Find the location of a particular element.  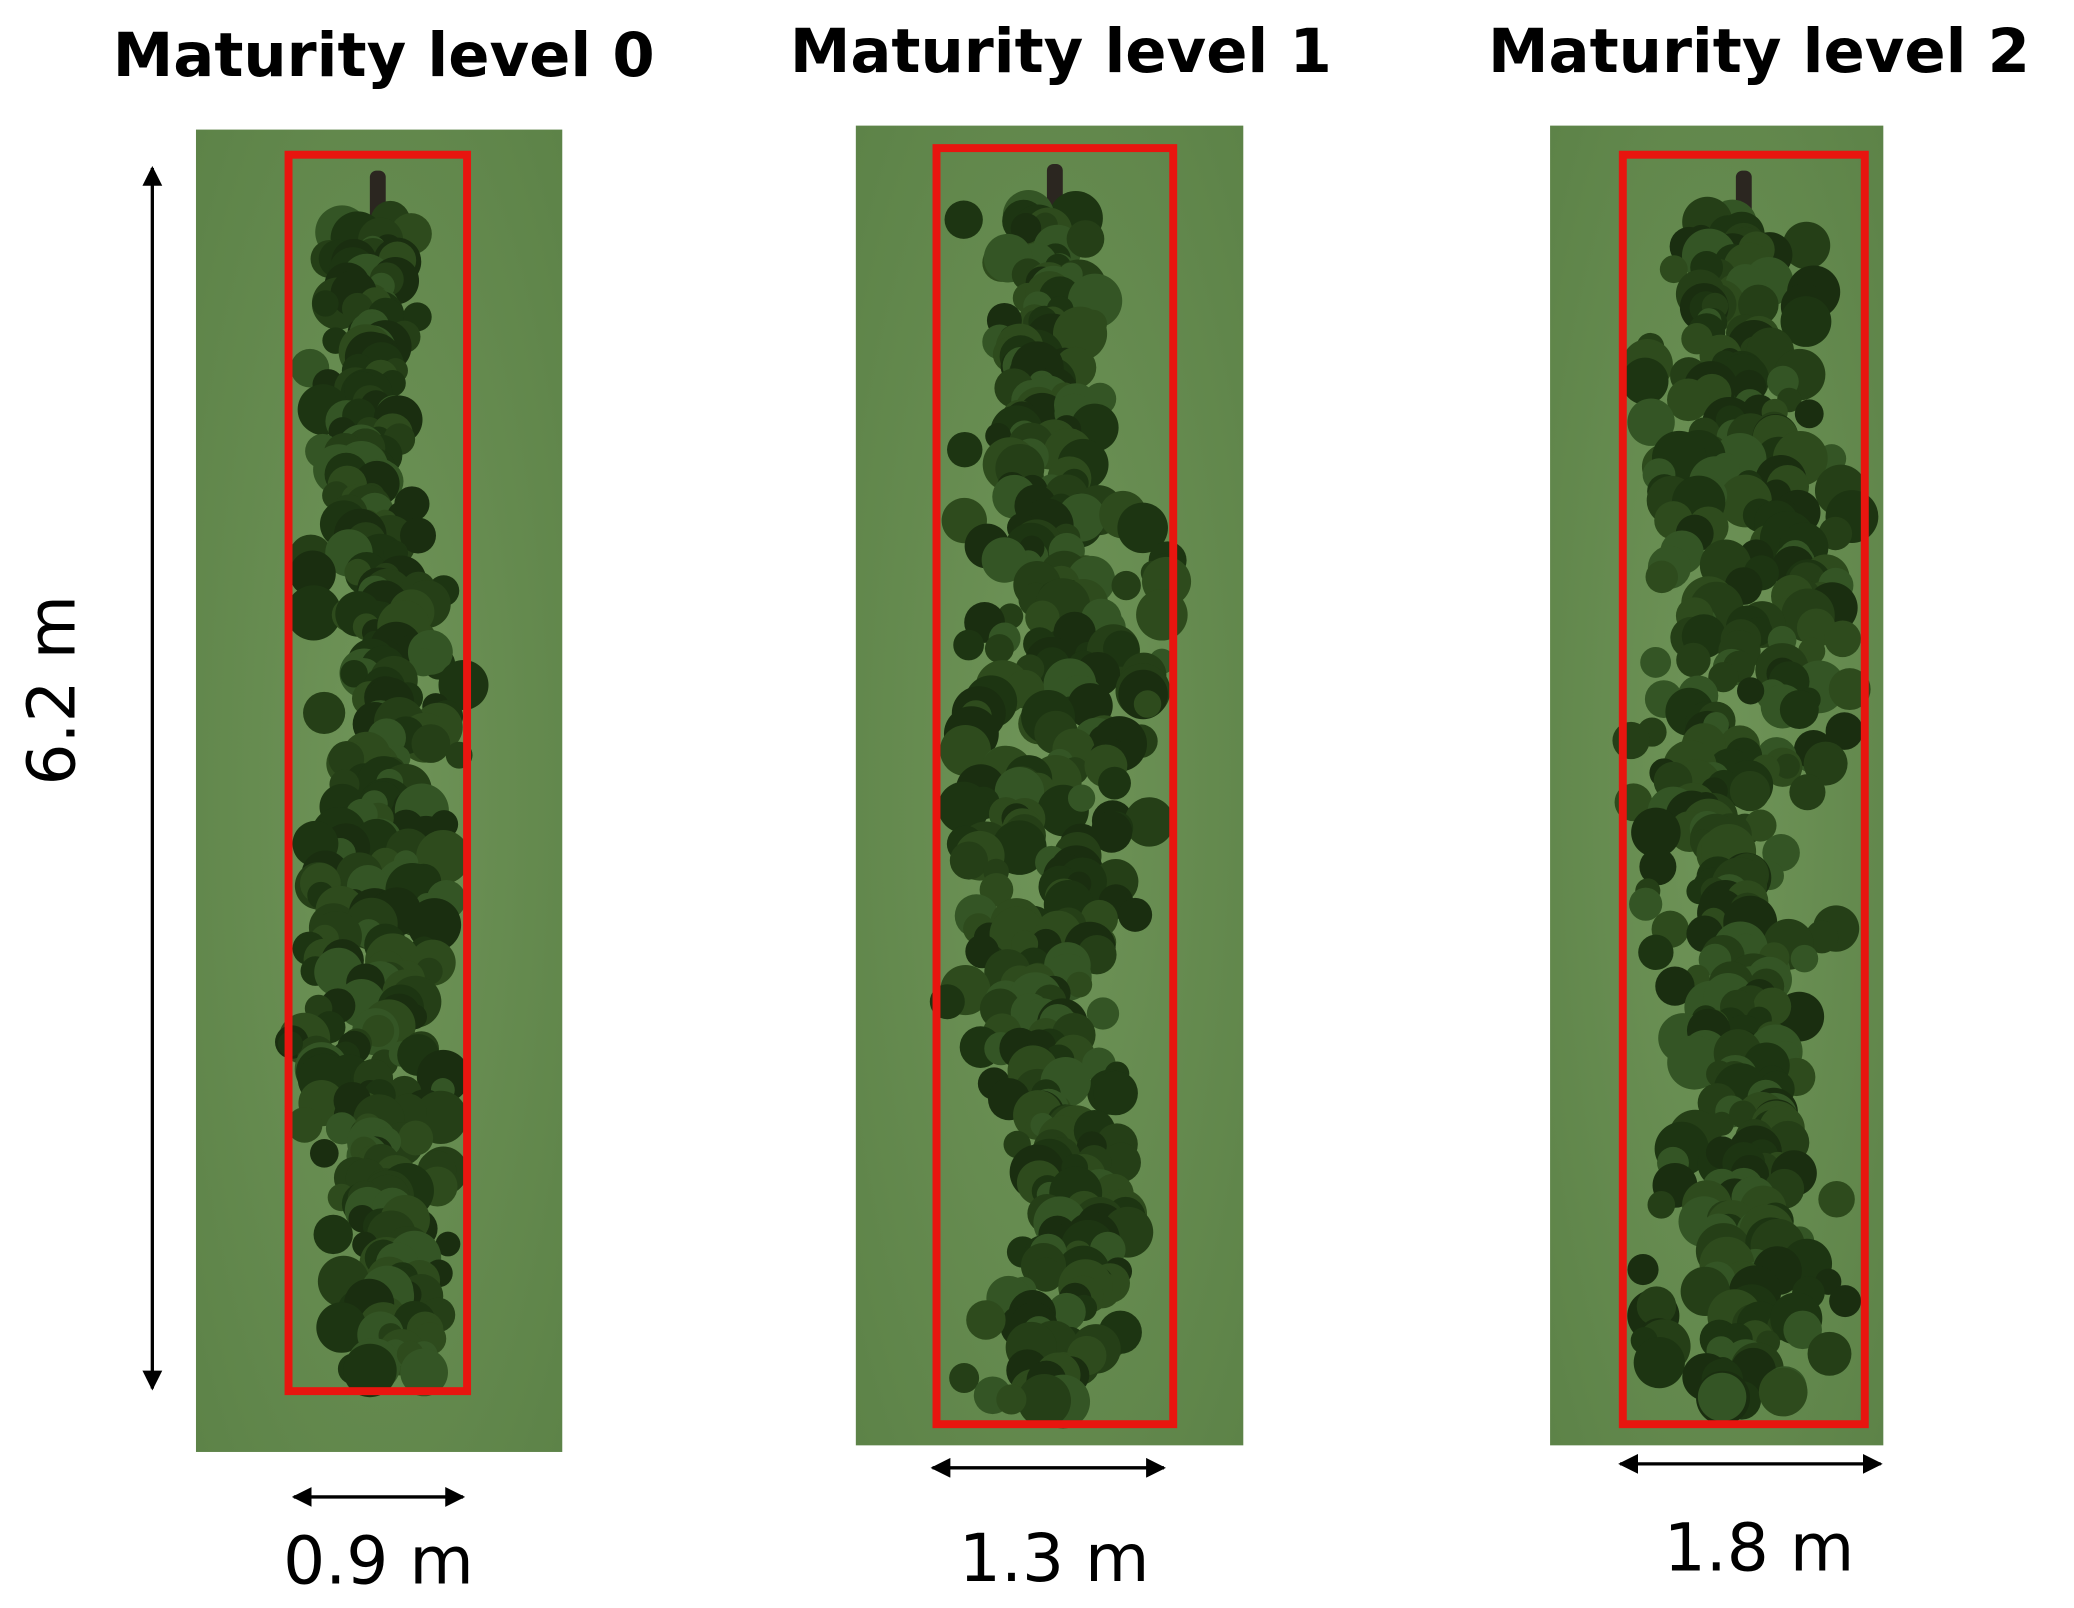

width-label: 1.3 m is located at coordinates (1054, 1558).